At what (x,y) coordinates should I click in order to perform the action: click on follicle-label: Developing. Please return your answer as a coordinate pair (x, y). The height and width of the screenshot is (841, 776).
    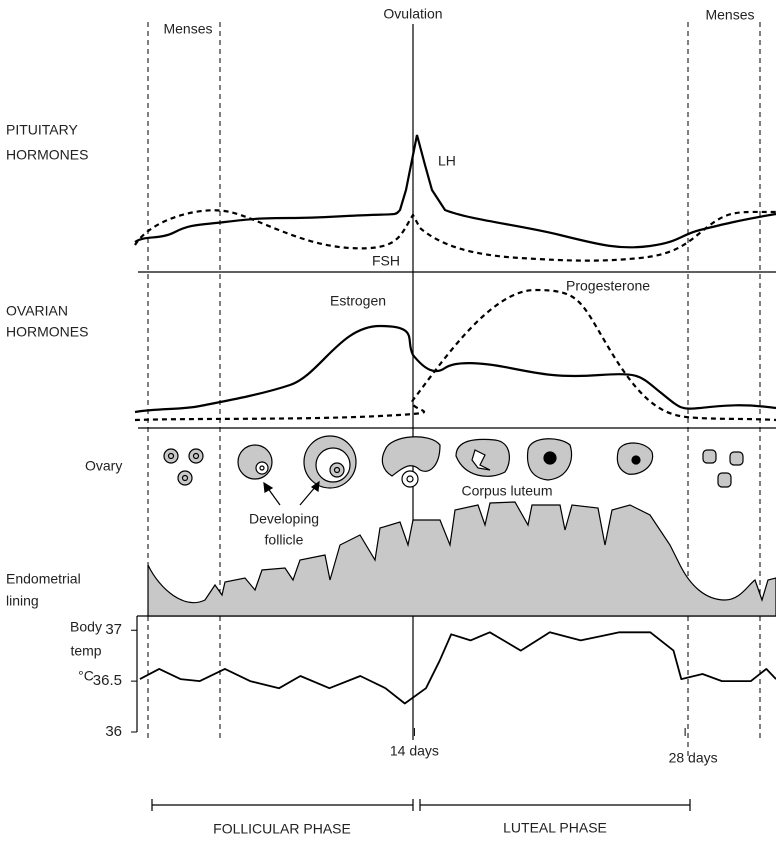
    Looking at the image, I should click on (284, 519).